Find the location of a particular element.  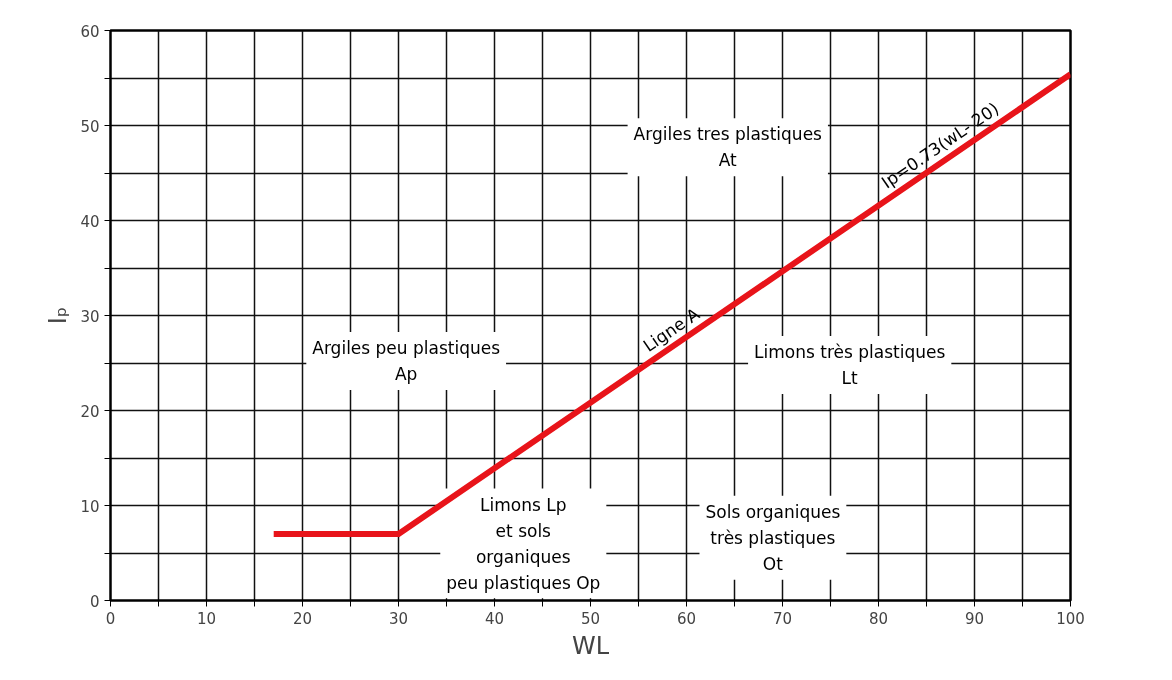

x-tick-label: 30 is located at coordinates (398, 618).